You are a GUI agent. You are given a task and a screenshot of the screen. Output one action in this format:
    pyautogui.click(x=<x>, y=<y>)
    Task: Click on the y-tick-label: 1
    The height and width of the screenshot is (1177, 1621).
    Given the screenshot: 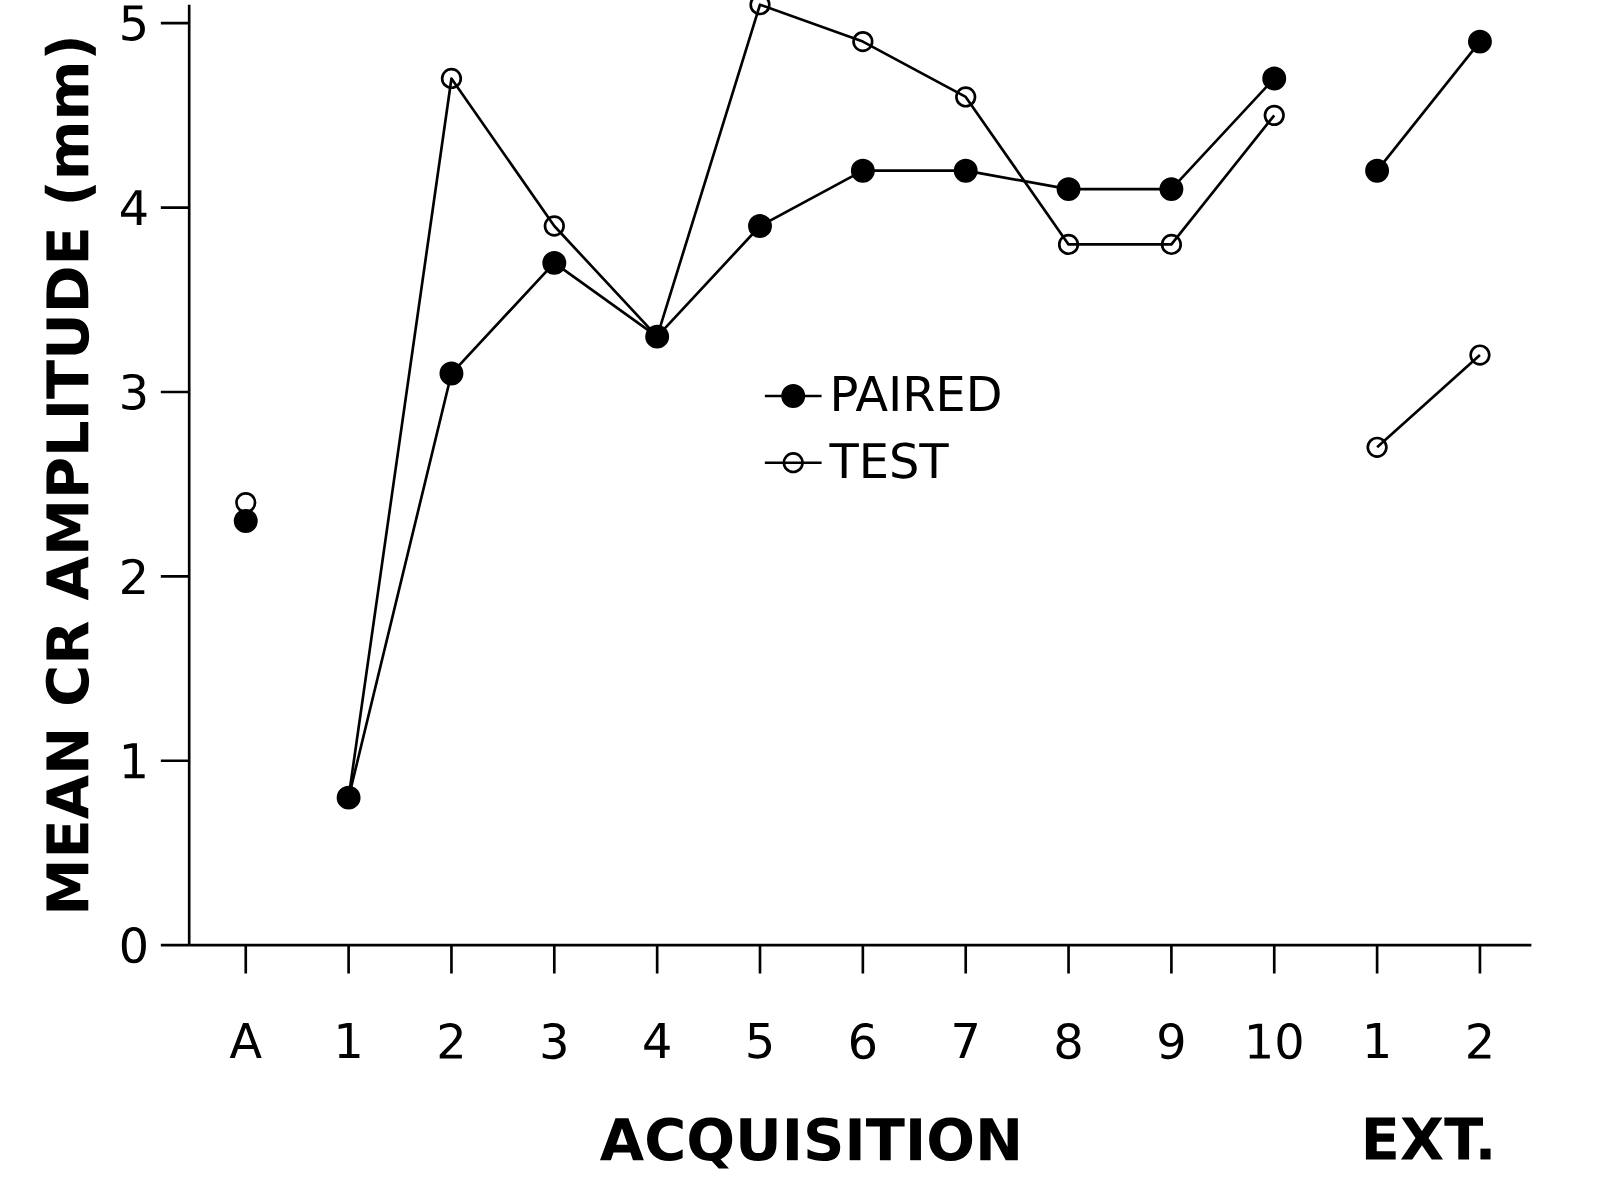 What is the action you would take?
    pyautogui.click(x=134, y=761)
    